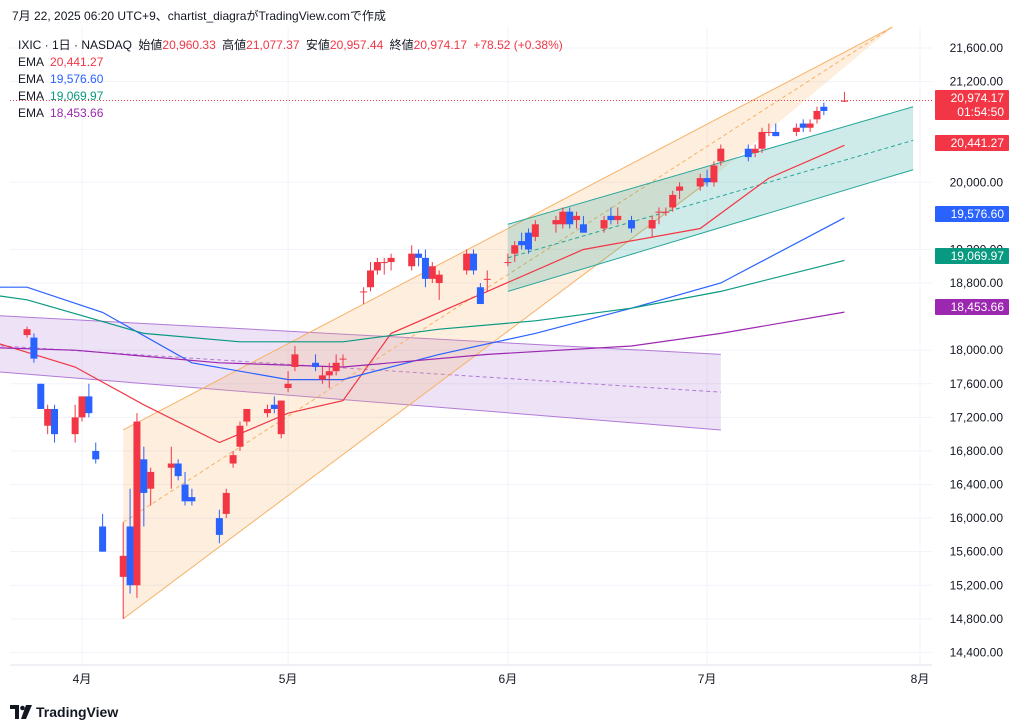 Image resolution: width=1024 pixels, height=728 pixels. Describe the element at coordinates (978, 214) in the screenshot. I see `price-badge-value: 19,576.60` at that location.